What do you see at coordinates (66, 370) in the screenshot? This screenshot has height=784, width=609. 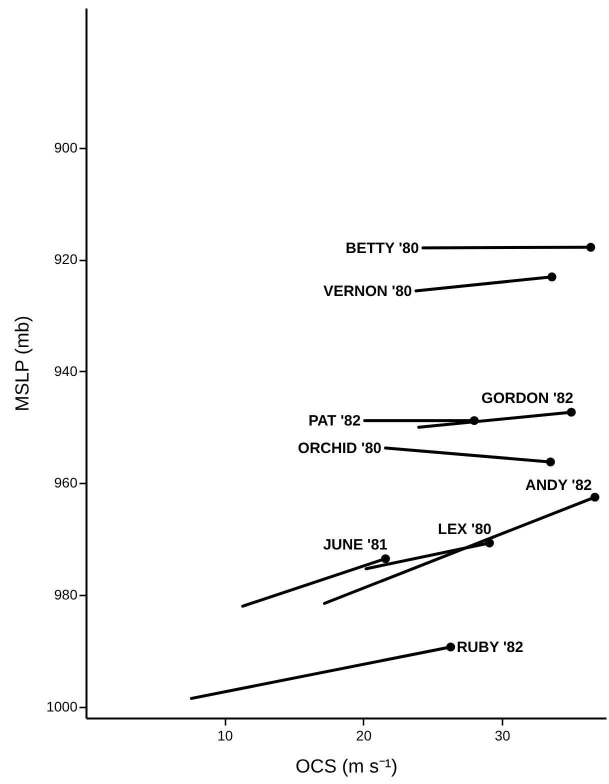 I see `y-tick-label: 940` at bounding box center [66, 370].